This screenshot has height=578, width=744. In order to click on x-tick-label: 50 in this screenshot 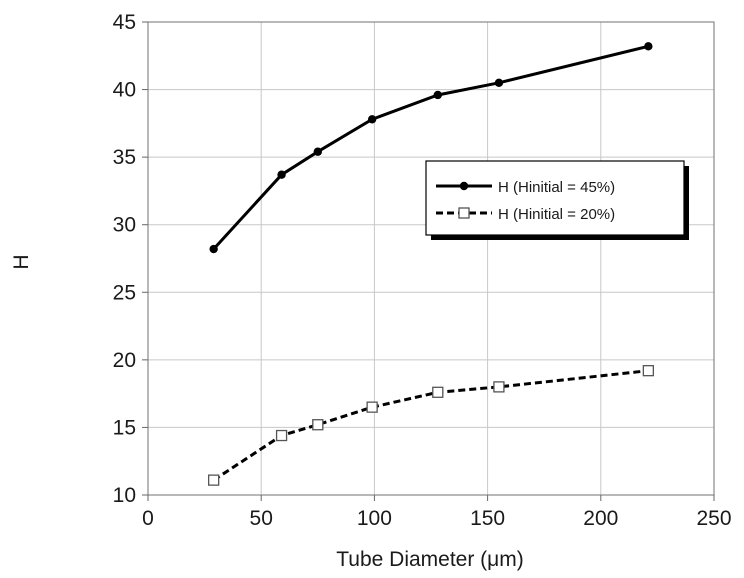, I will do `click(261, 518)`.